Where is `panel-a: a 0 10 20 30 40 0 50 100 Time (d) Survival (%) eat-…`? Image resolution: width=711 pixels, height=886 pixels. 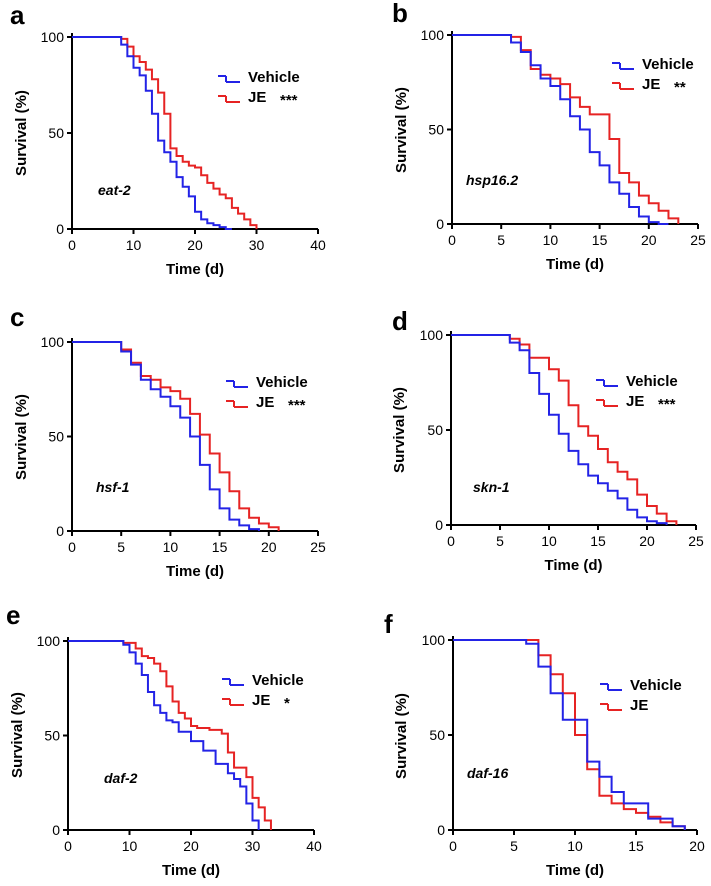
panel-a: a 0 10 20 30 40 0 50 100 Time (d) Survival (%) eat-… is located at coordinates (168, 139).